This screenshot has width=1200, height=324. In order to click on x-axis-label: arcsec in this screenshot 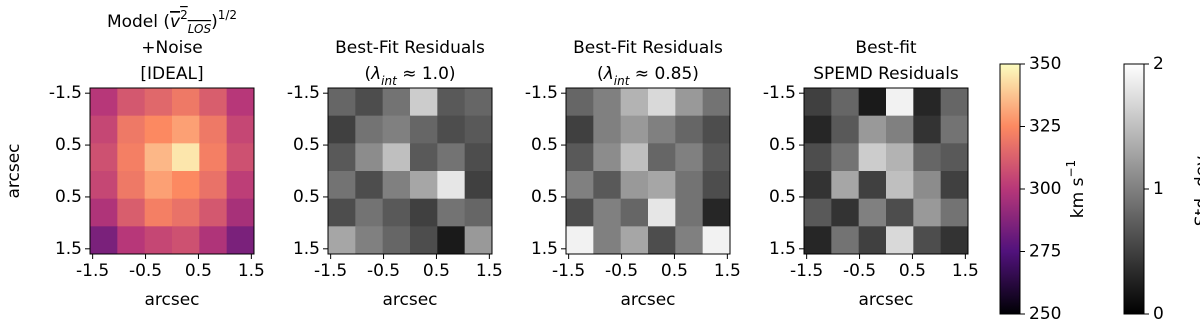, I will do `click(409, 300)`.